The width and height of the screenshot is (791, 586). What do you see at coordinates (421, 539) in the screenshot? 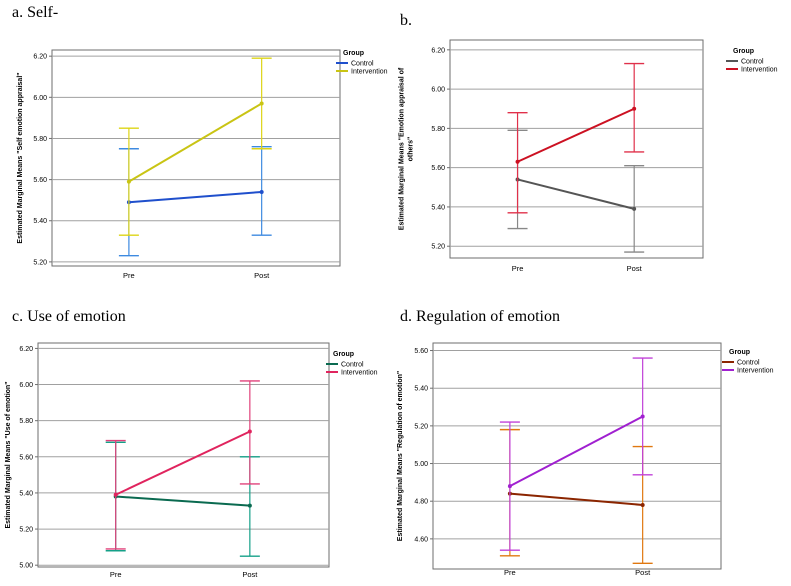
I see `y-tick-label: 4.60` at bounding box center [421, 539].